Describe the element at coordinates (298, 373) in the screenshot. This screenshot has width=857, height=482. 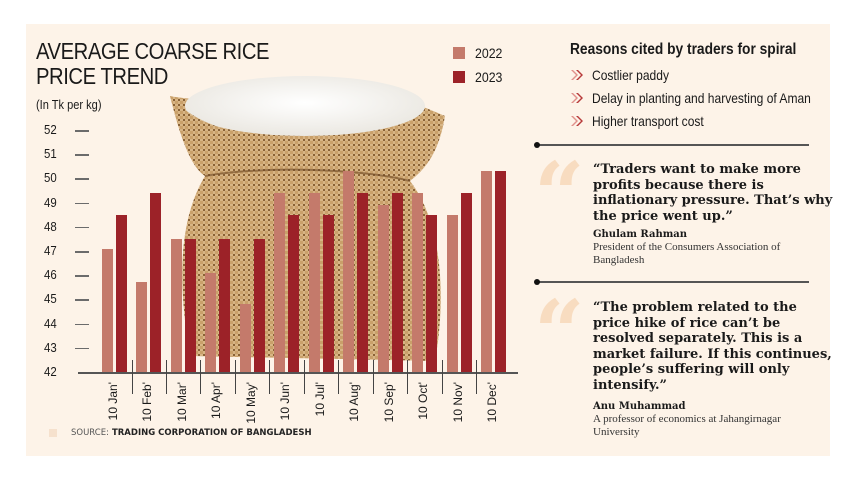
I see `x-axis-line` at that location.